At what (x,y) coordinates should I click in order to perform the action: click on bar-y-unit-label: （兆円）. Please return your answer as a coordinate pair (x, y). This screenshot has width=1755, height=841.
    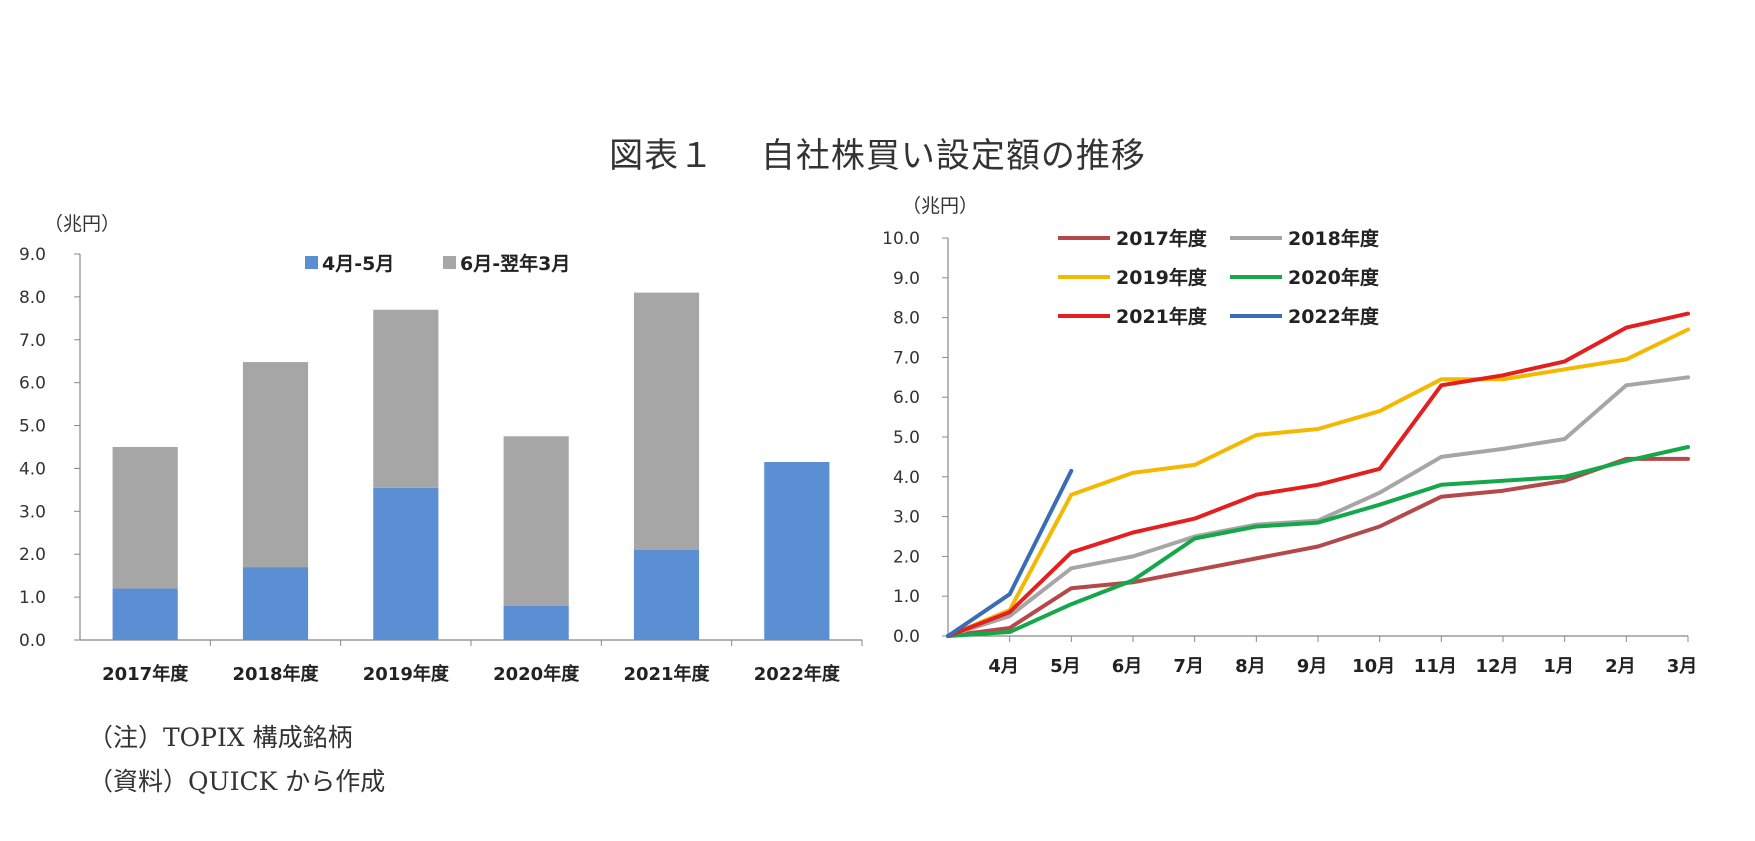
    Looking at the image, I should click on (82, 224).